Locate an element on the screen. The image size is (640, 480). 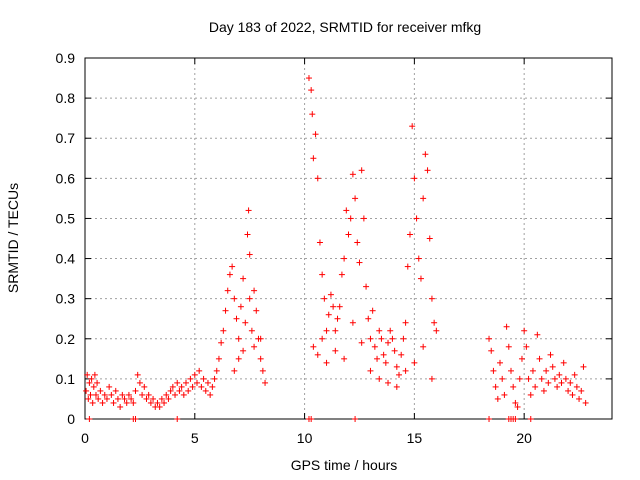
x-tick-label: 10 is located at coordinates (305, 438).